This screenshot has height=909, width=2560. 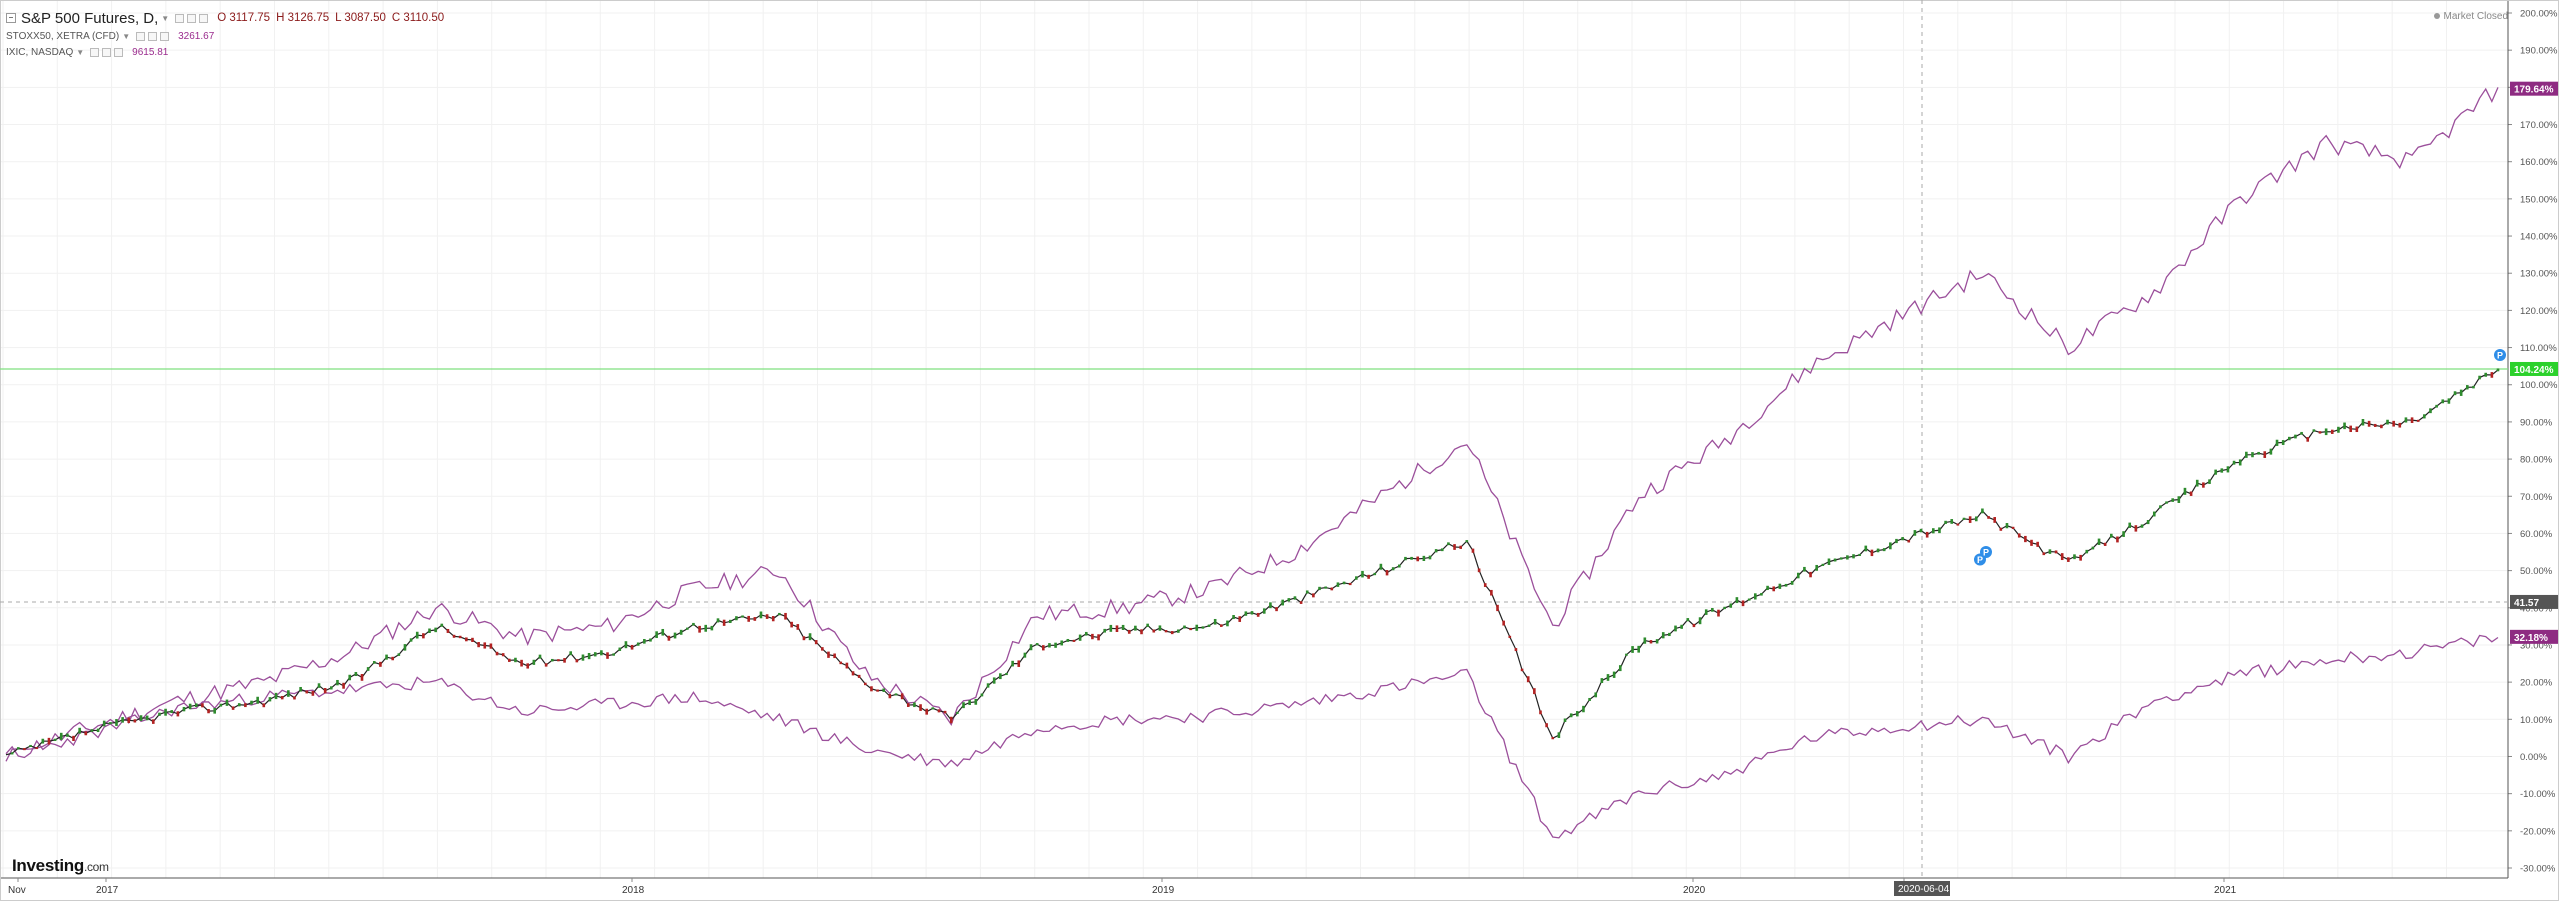 I want to click on y-axis-label: 20.00%, so click(x=2536, y=683).